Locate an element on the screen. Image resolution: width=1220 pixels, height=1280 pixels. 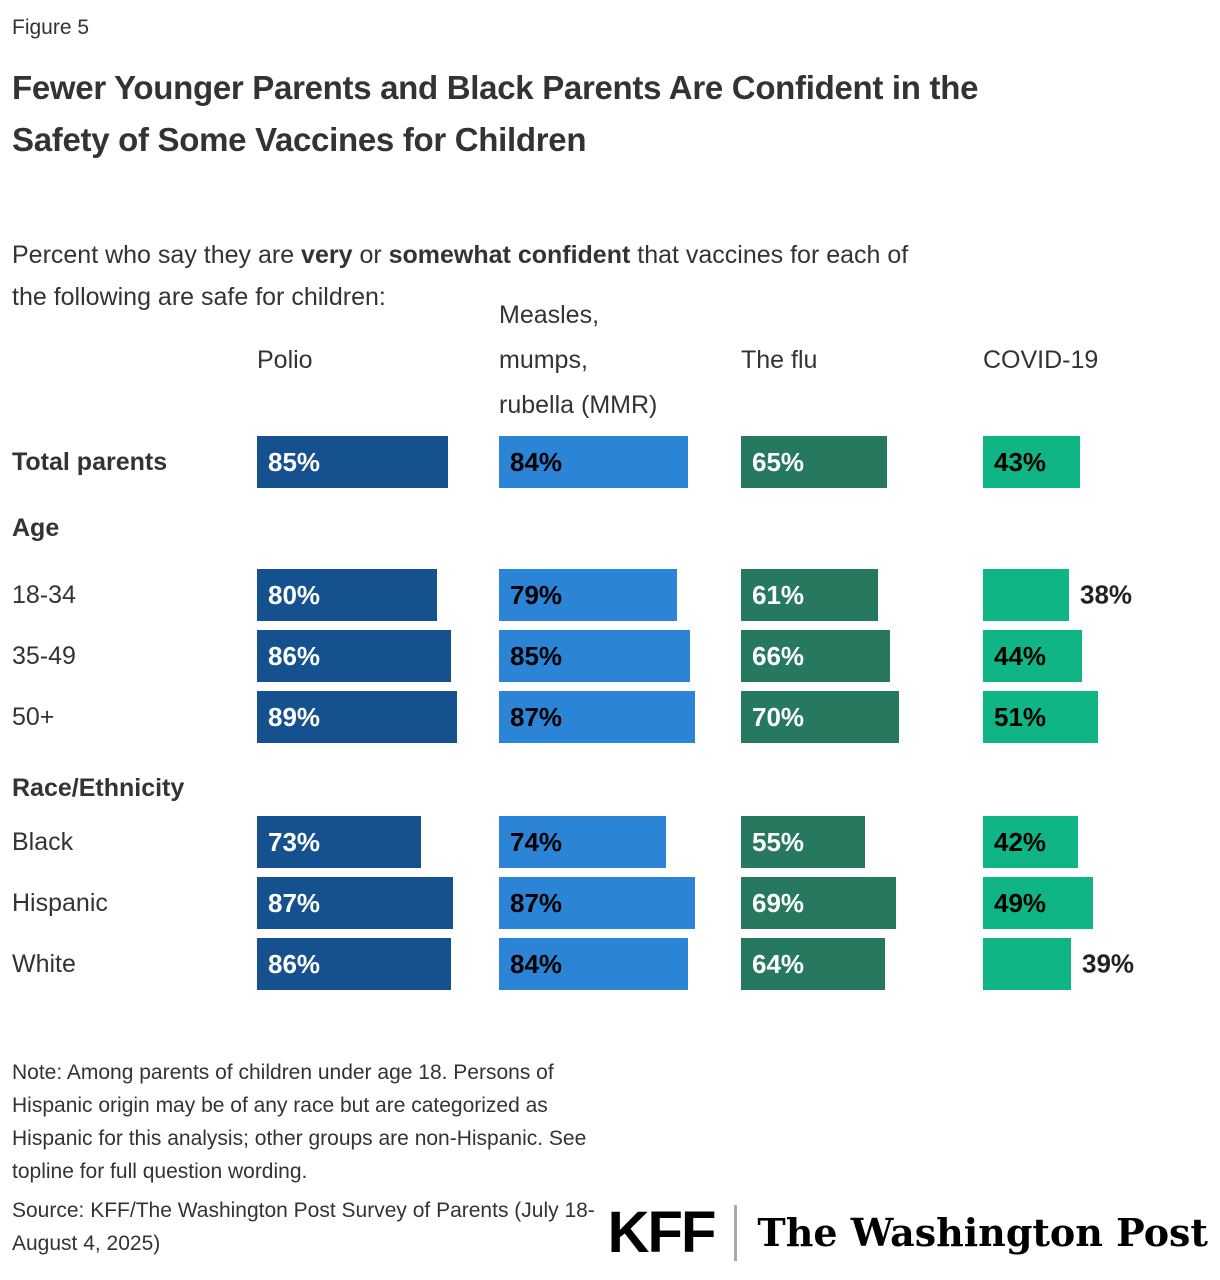
subtitle-text: Percent who say they are is located at coordinates (157, 255).